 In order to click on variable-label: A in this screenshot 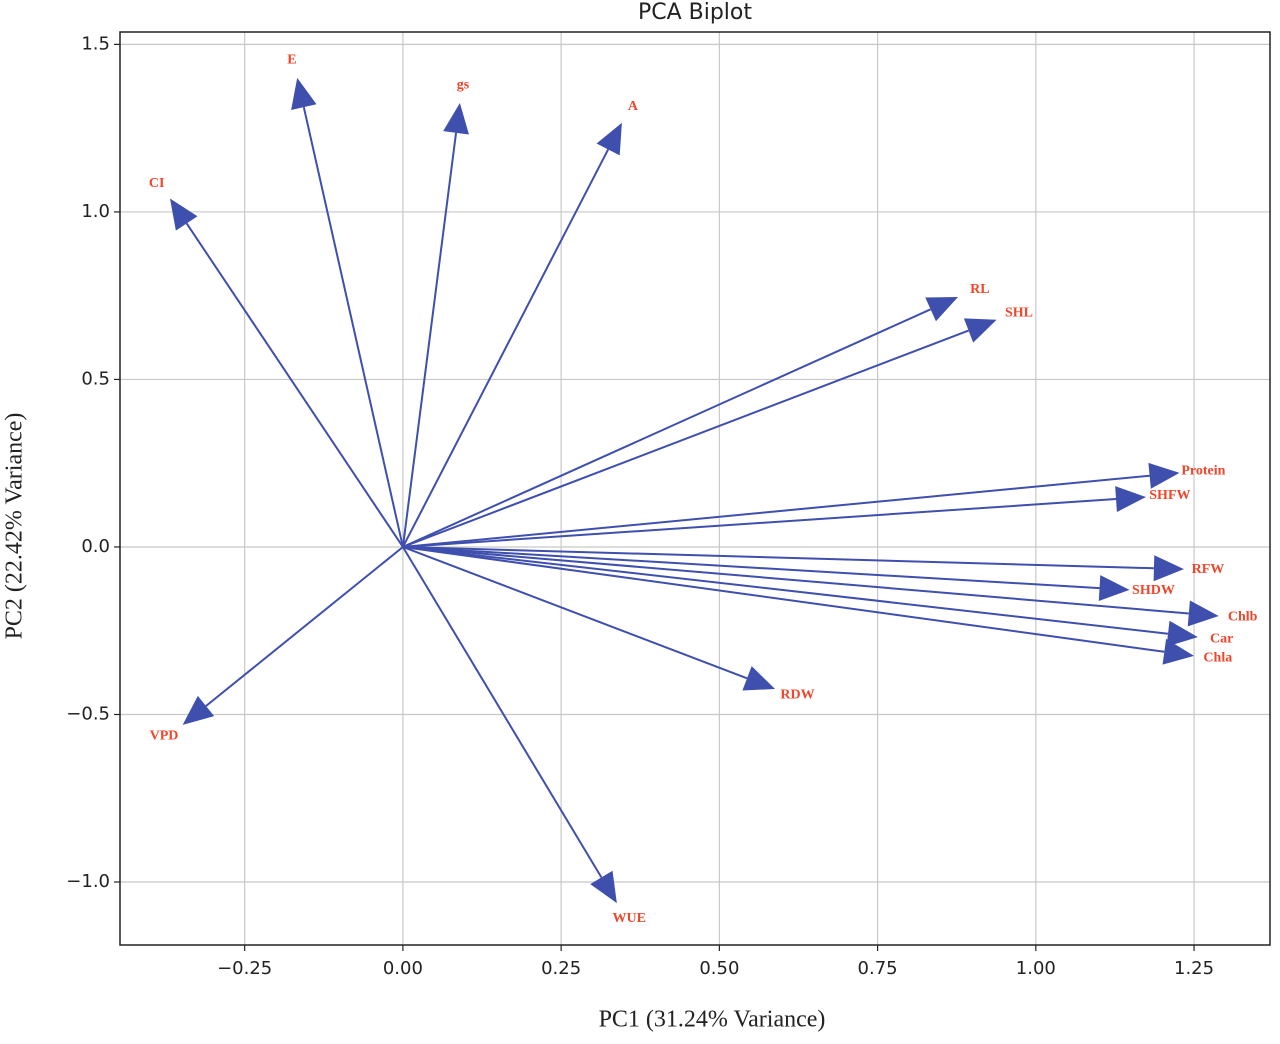, I will do `click(633, 106)`.